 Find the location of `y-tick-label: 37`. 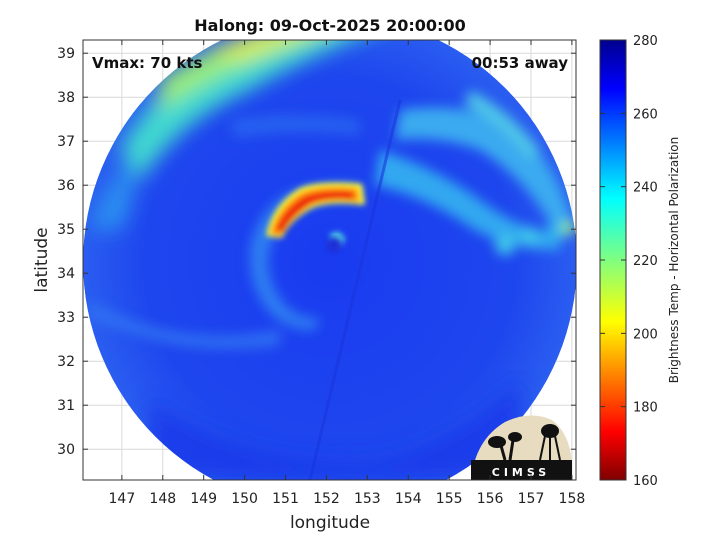

y-tick-label: 37 is located at coordinates (66, 142).